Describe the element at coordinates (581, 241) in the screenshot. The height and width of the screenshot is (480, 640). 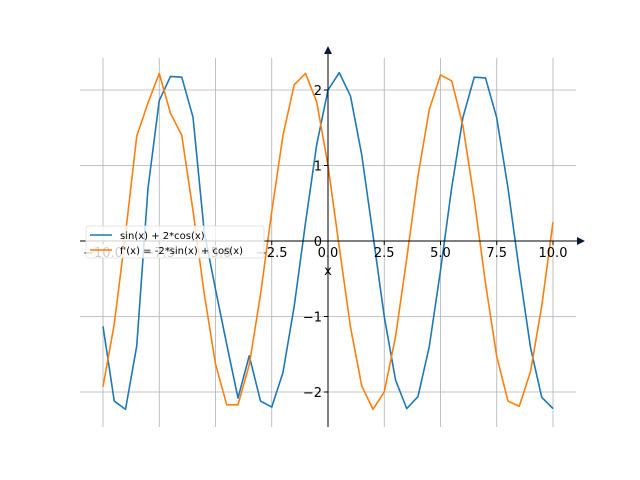
I see `x-axis-arrow-icon` at that location.